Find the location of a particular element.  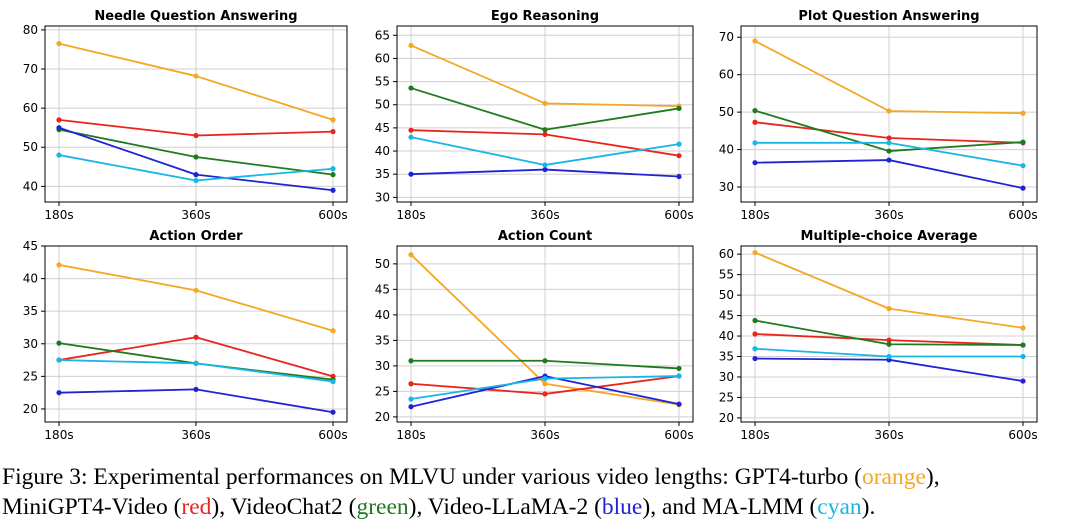

chart-title: Ego Reasoning is located at coordinates (545, 16).